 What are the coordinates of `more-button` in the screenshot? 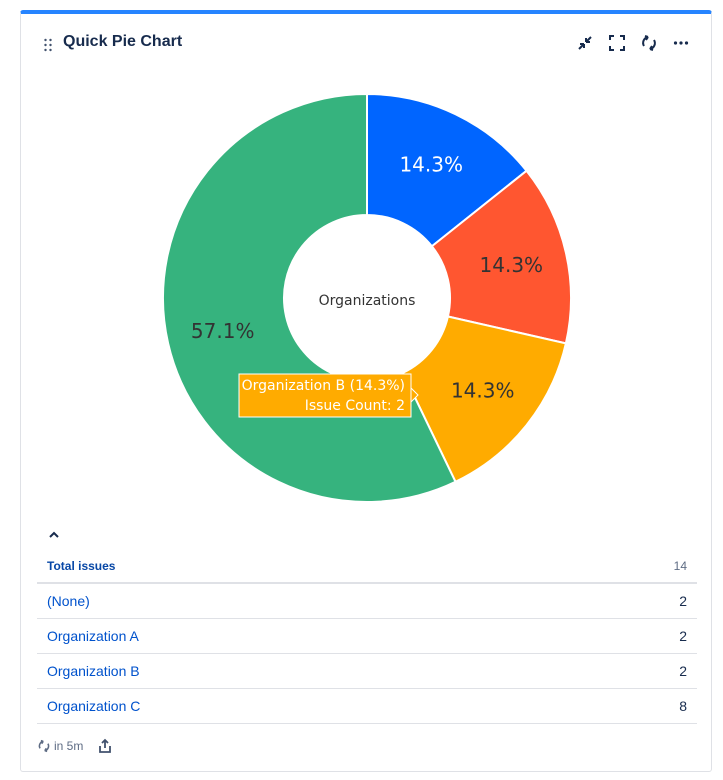 It's located at (681, 43).